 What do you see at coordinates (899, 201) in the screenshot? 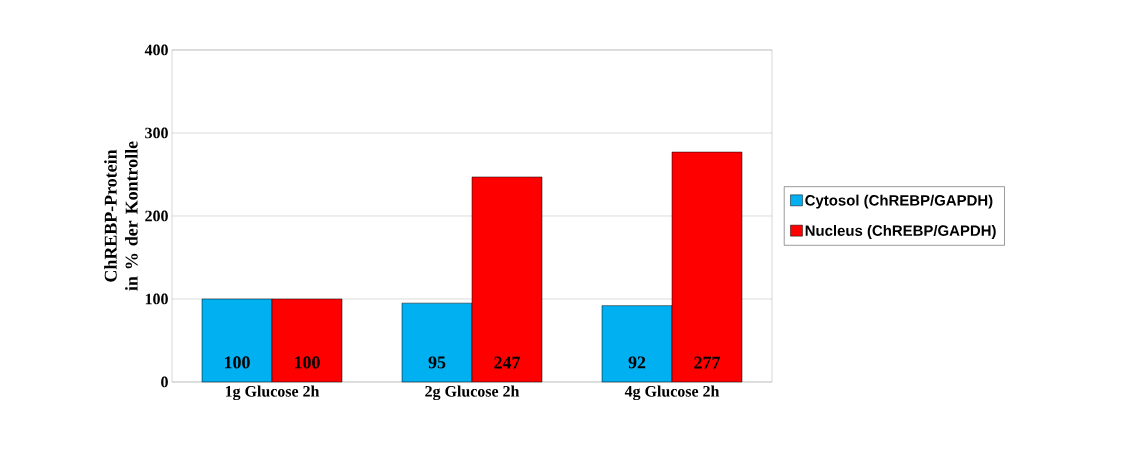
I see `legend-label: Cytosol (ChREBP/GAPDH)` at bounding box center [899, 201].